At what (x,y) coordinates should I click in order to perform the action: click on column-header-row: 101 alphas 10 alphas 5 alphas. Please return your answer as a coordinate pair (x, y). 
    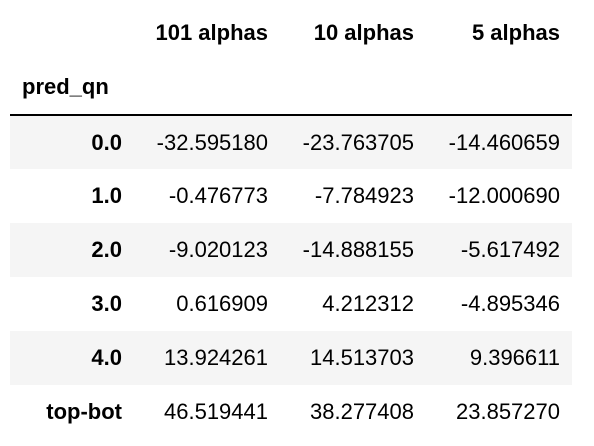
    Looking at the image, I should click on (291, 33).